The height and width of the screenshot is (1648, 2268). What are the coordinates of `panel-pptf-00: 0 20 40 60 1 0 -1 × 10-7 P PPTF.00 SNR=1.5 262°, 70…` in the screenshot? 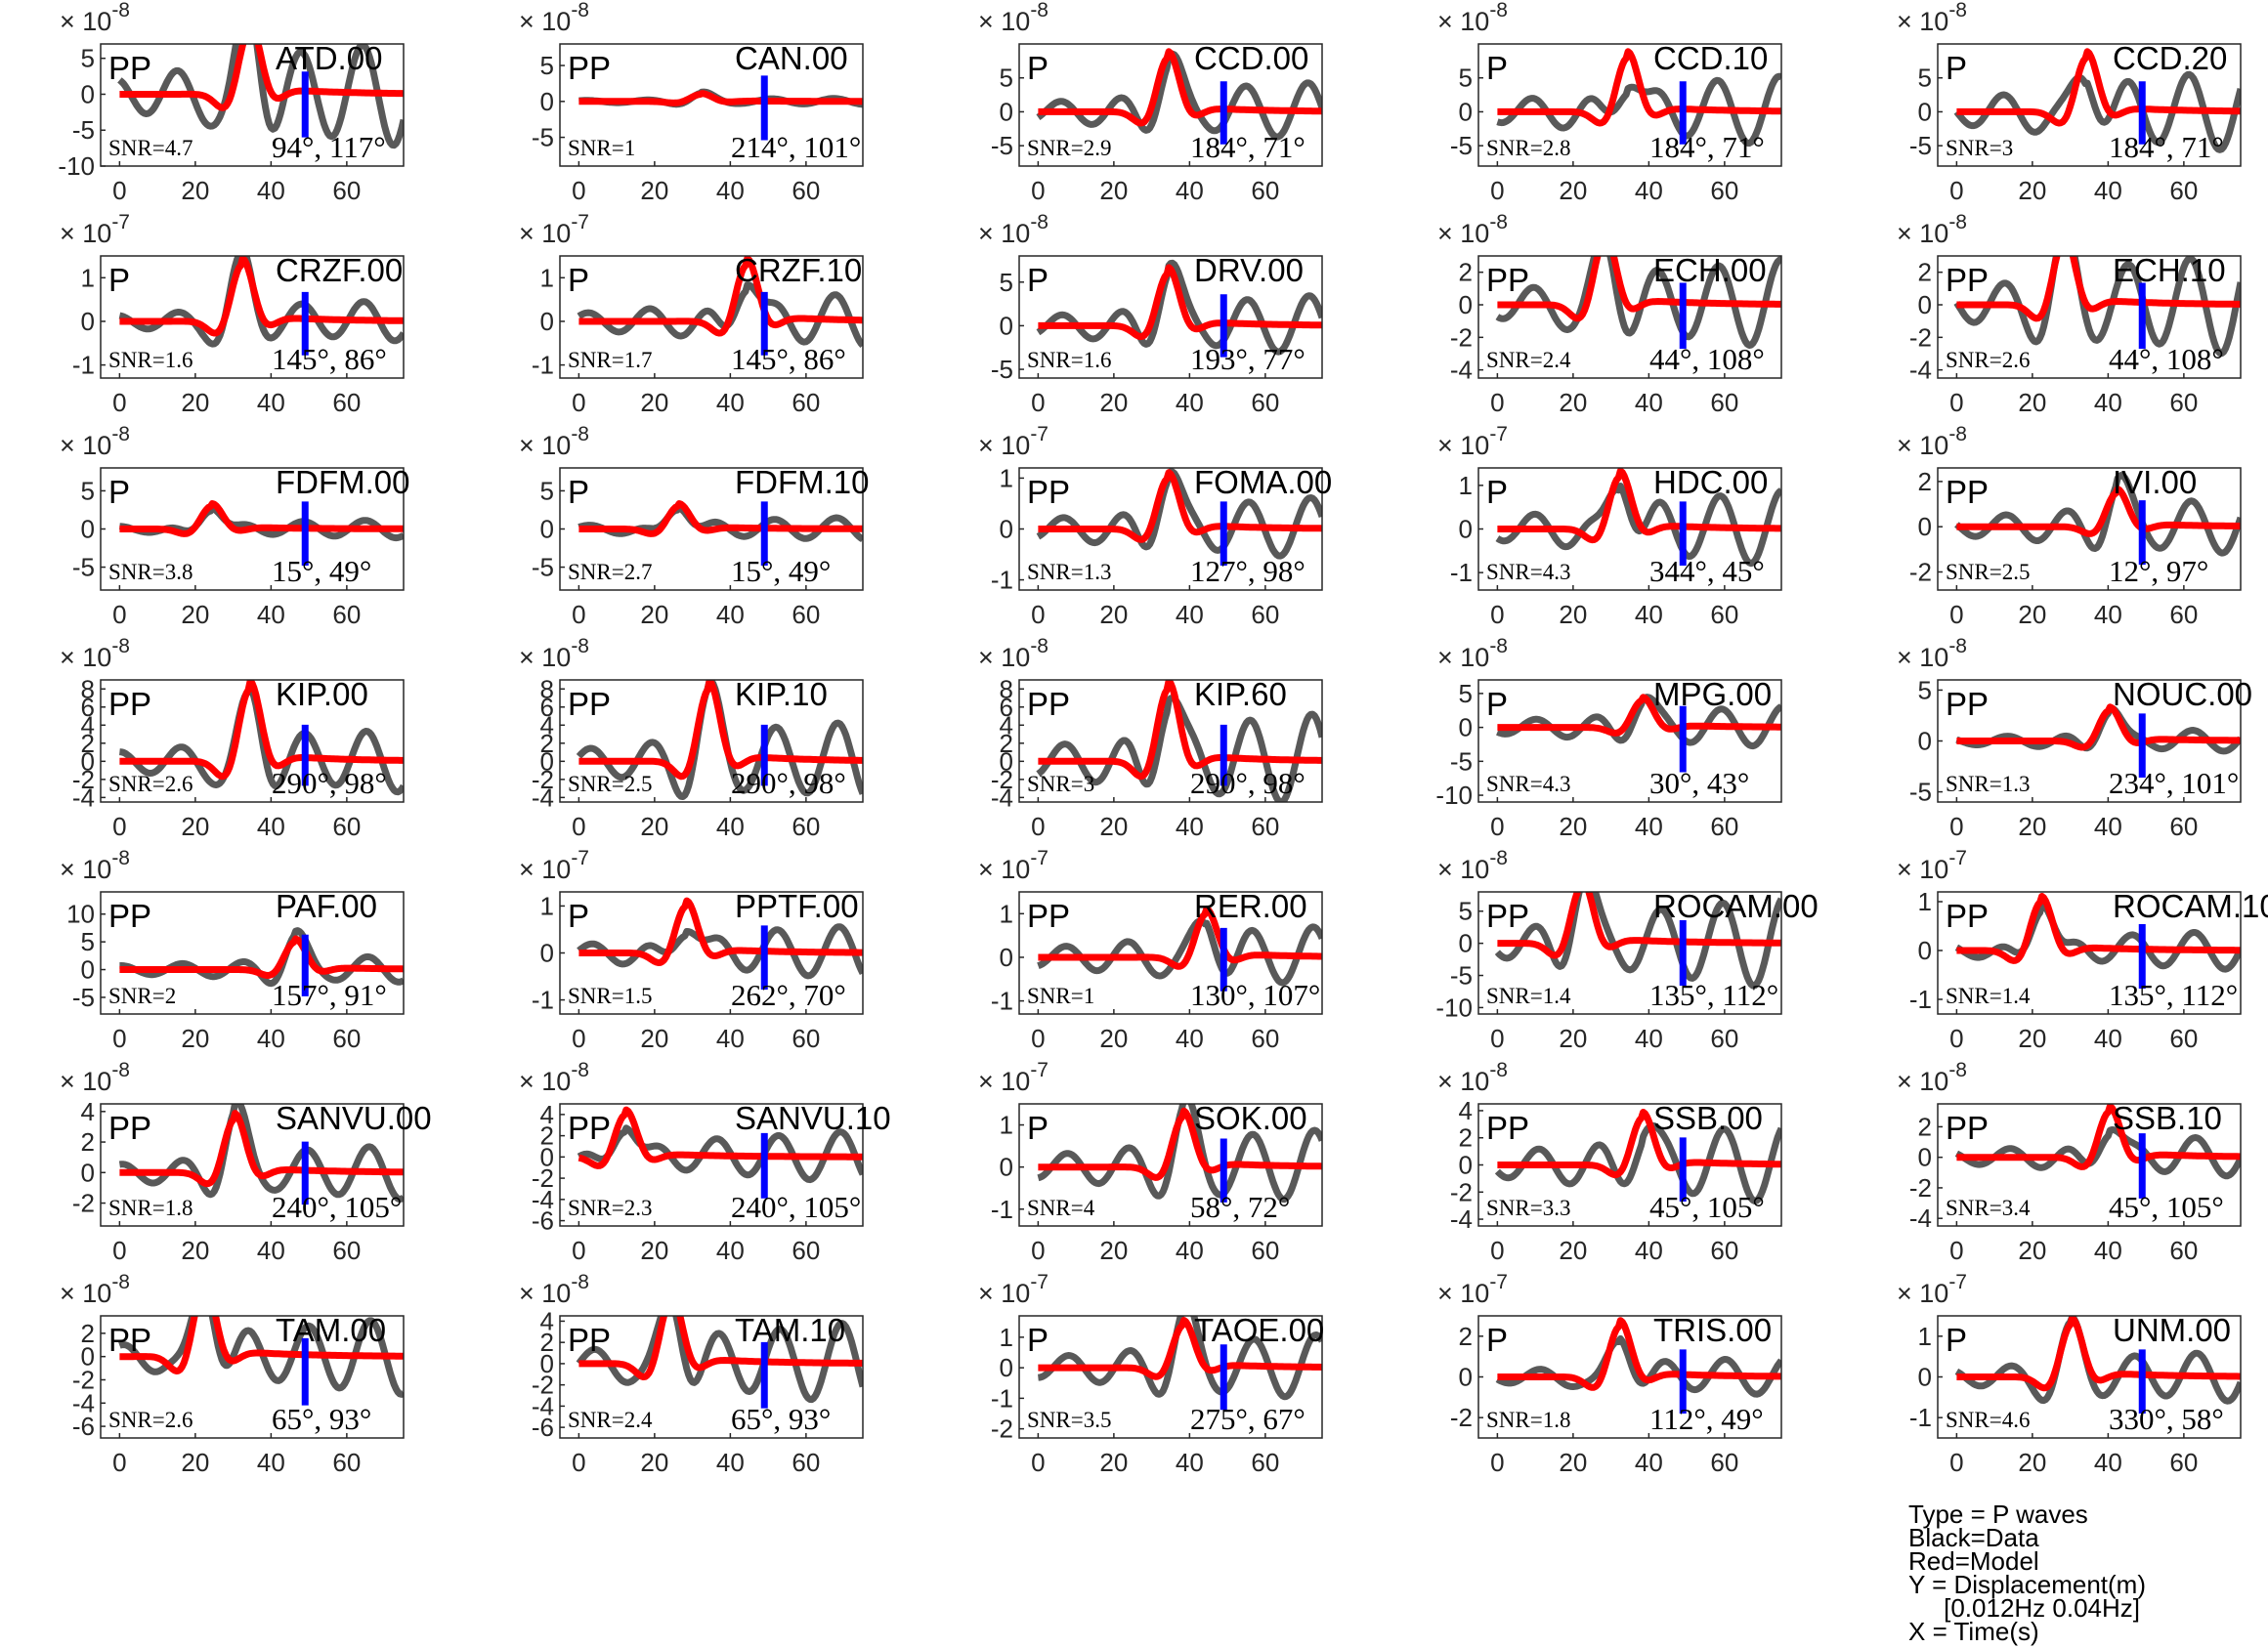 It's located at (691, 950).